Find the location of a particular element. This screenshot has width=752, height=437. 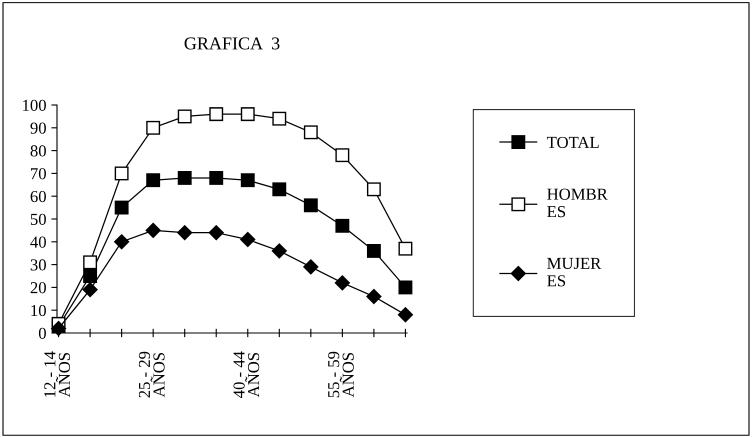

legend-label: MUJER ES is located at coordinates (574, 272).